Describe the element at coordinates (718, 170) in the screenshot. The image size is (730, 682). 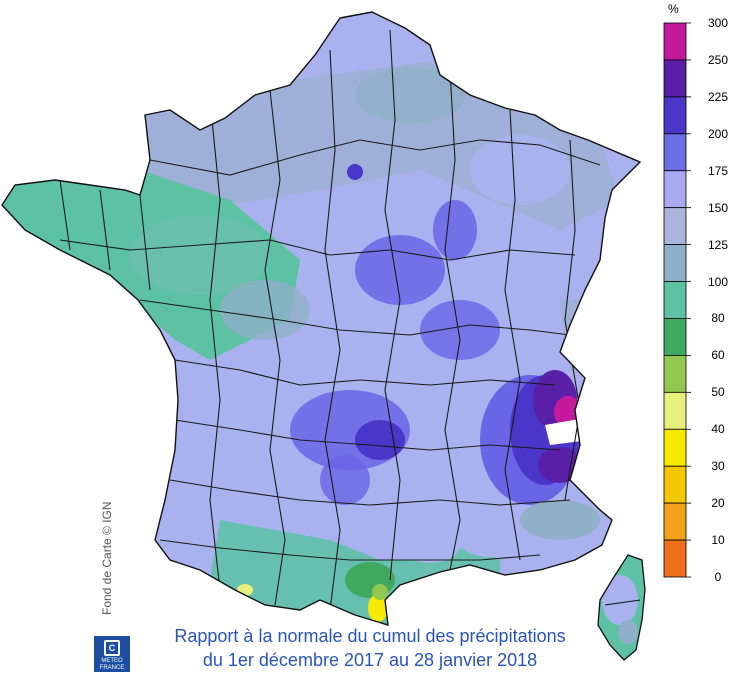
I see `legend-tick-label: 175` at that location.